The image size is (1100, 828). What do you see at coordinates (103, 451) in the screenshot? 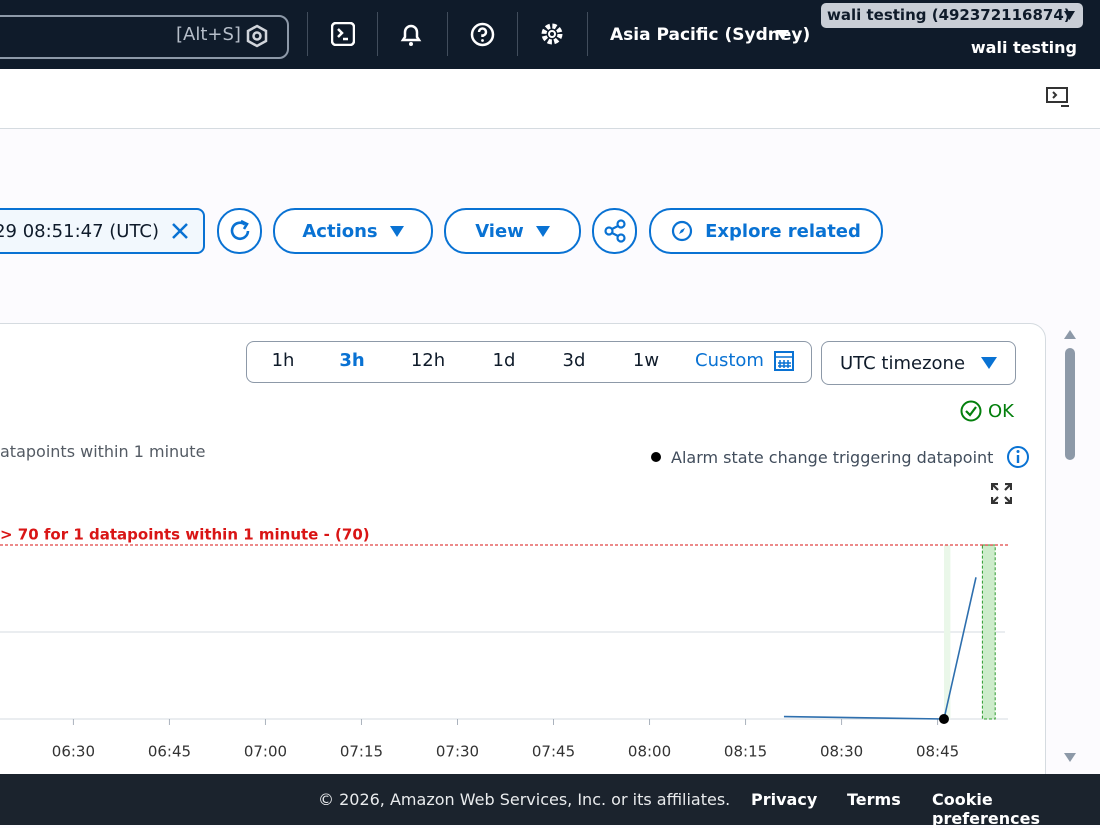
I see `chart-description: atapoints within 1 minute` at bounding box center [103, 451].